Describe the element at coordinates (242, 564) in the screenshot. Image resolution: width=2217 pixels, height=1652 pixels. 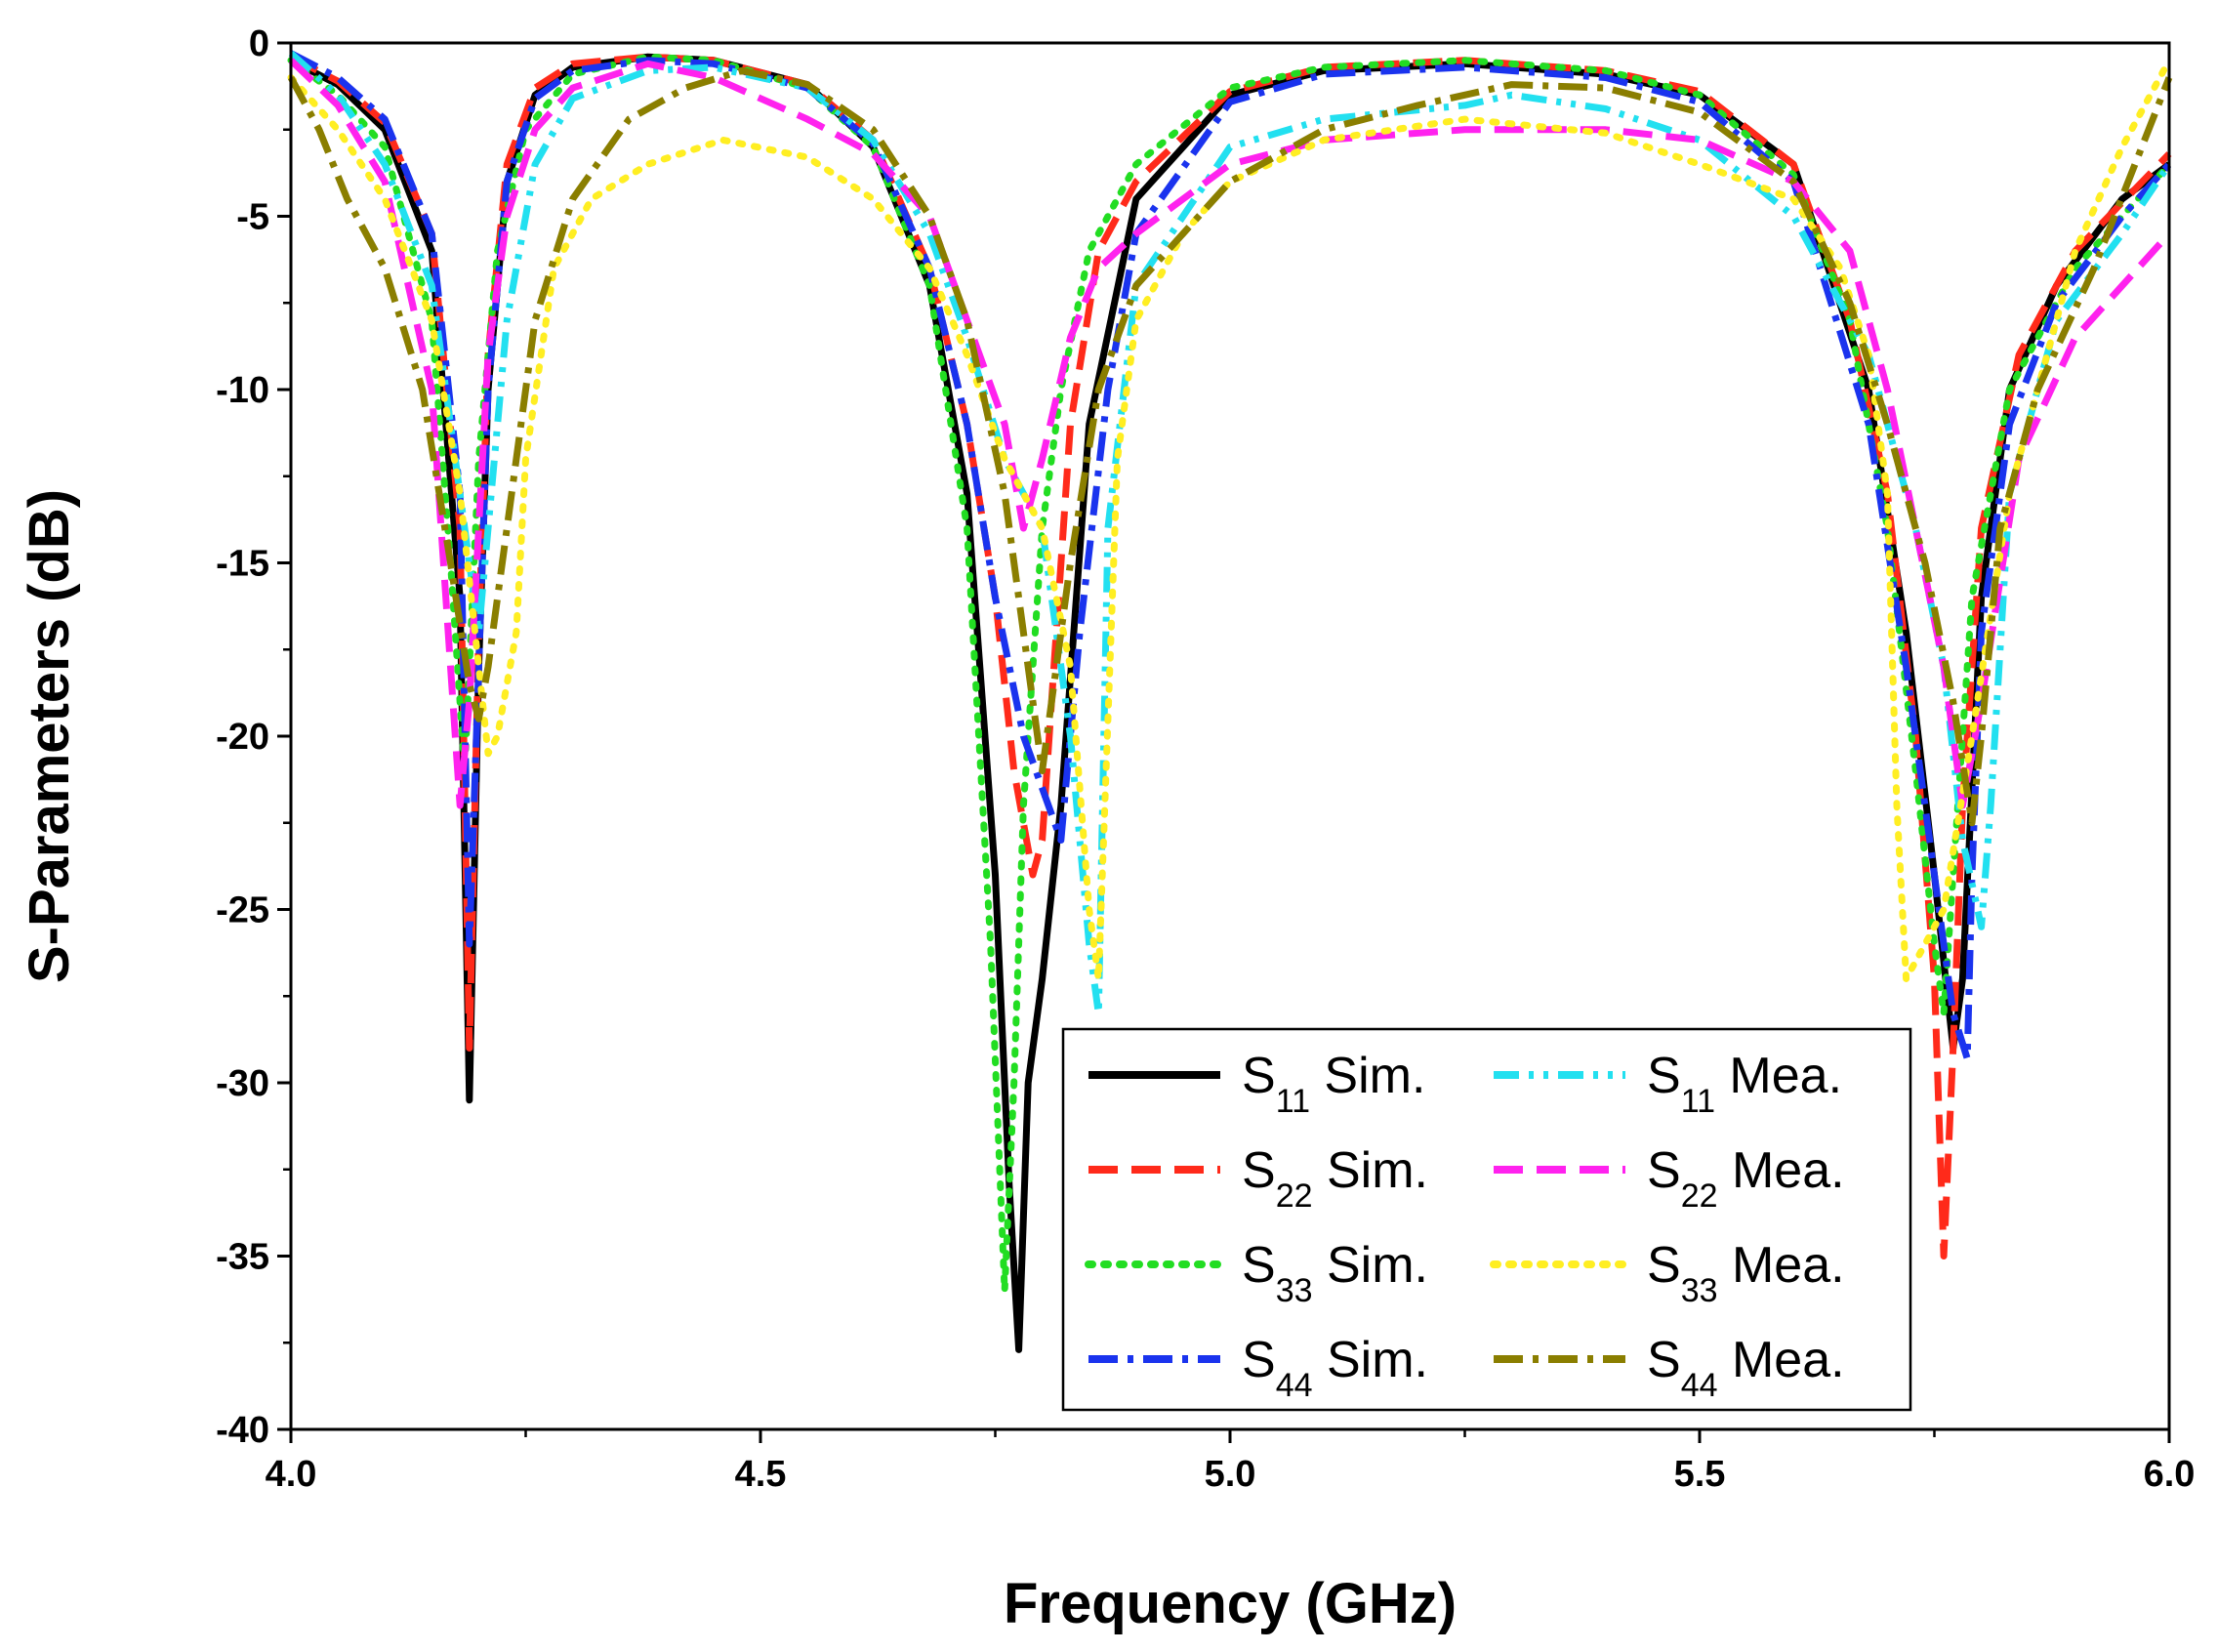
I see `y-tick-label: -15` at that location.